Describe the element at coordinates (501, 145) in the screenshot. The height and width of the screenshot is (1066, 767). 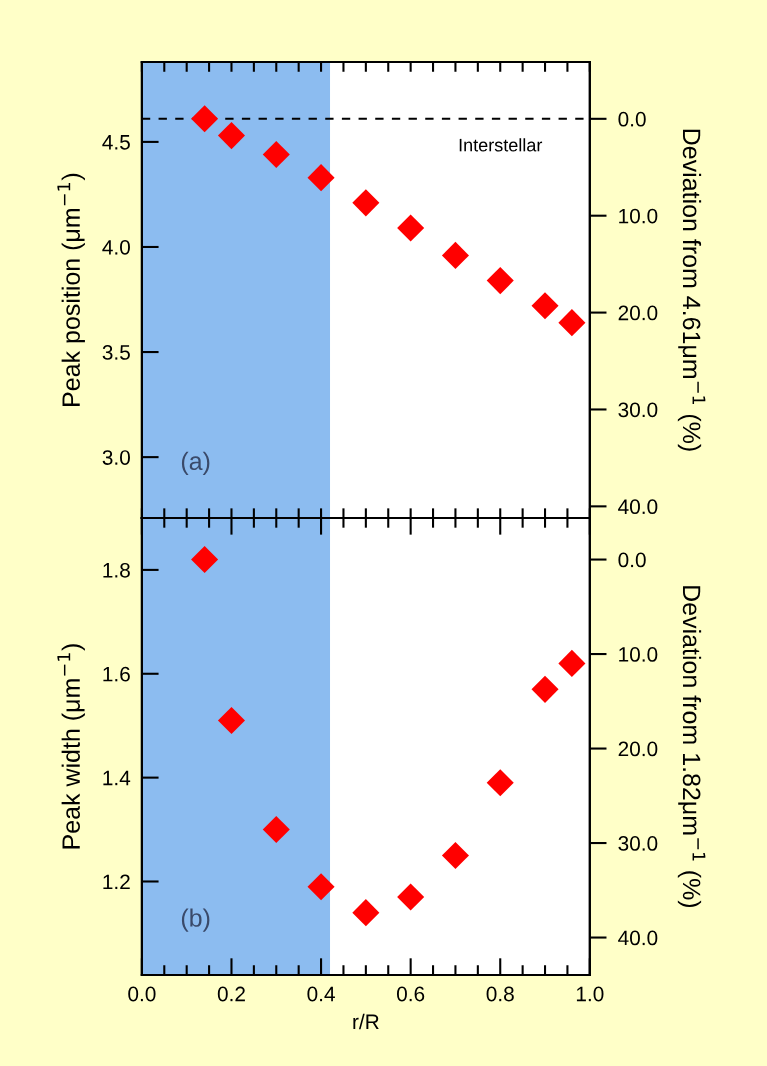
I see `ref-line-label: Interstellar` at that location.